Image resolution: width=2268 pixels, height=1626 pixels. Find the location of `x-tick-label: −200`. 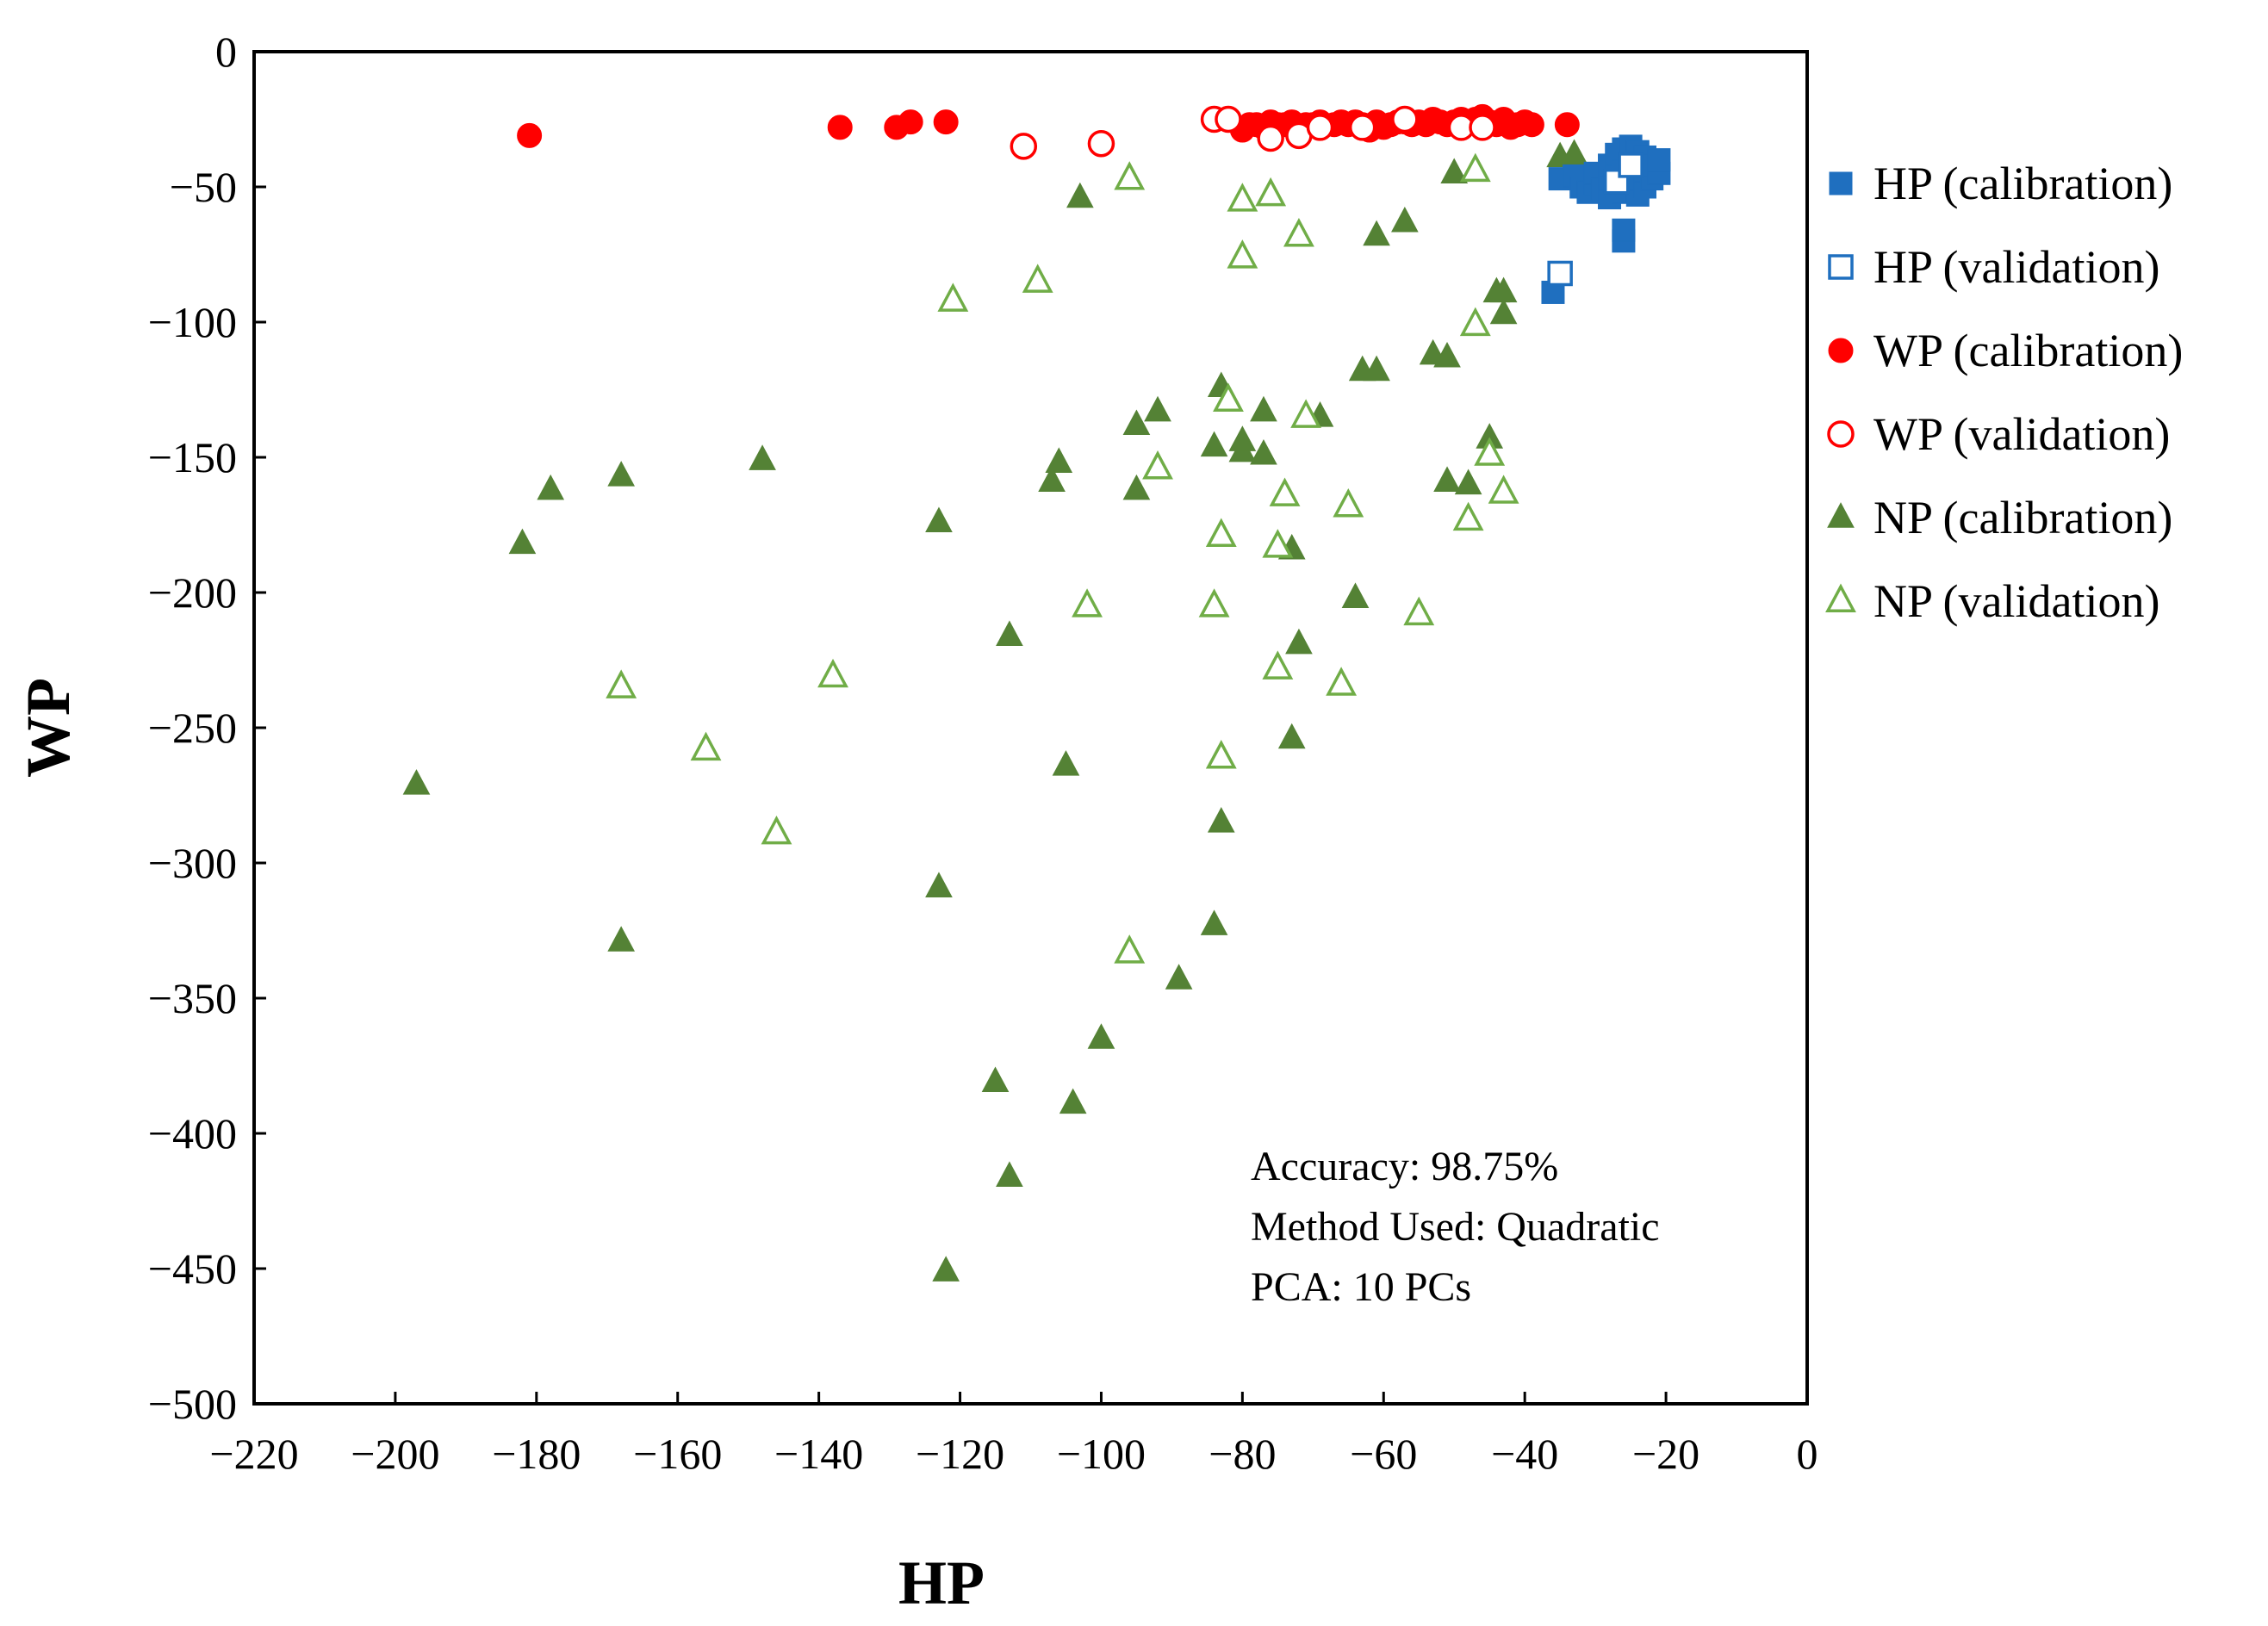

x-tick-label: −200 is located at coordinates (395, 1454).